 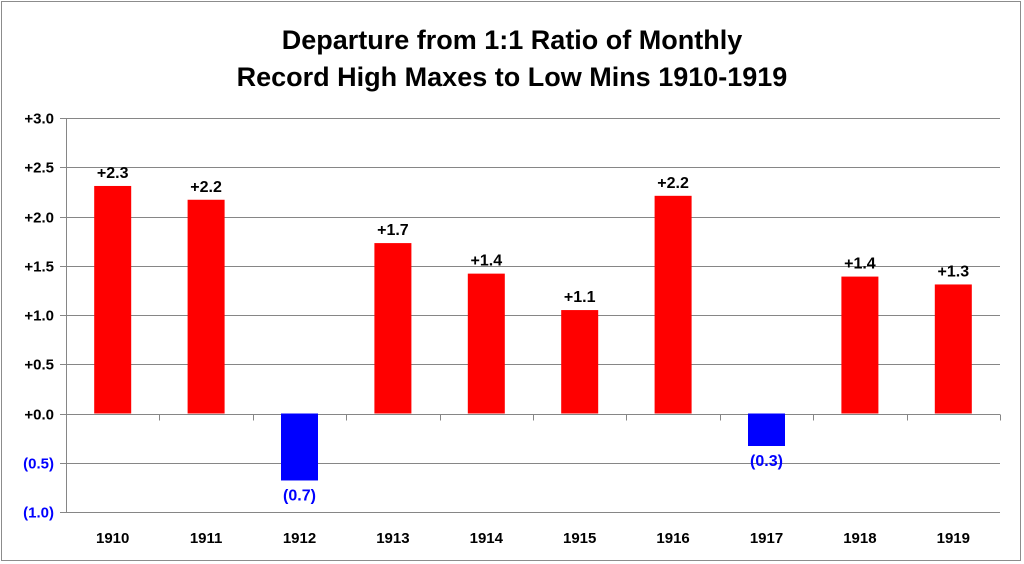 What do you see at coordinates (39, 415) in the screenshot?
I see `y-tick-label: +0.0` at bounding box center [39, 415].